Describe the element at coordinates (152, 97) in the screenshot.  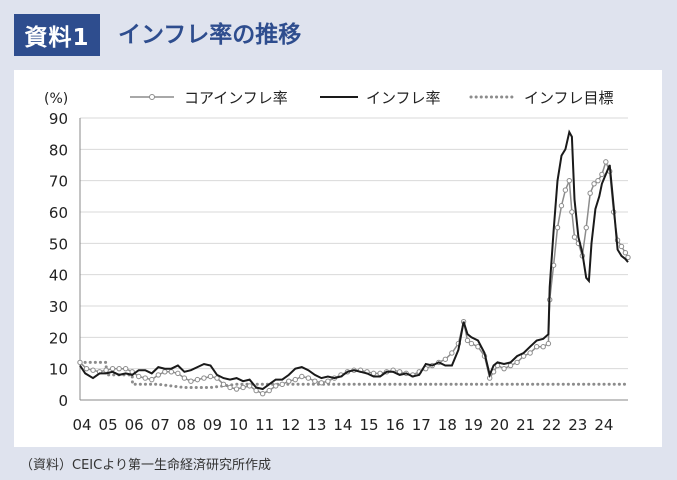
I see `legend-marker` at that location.